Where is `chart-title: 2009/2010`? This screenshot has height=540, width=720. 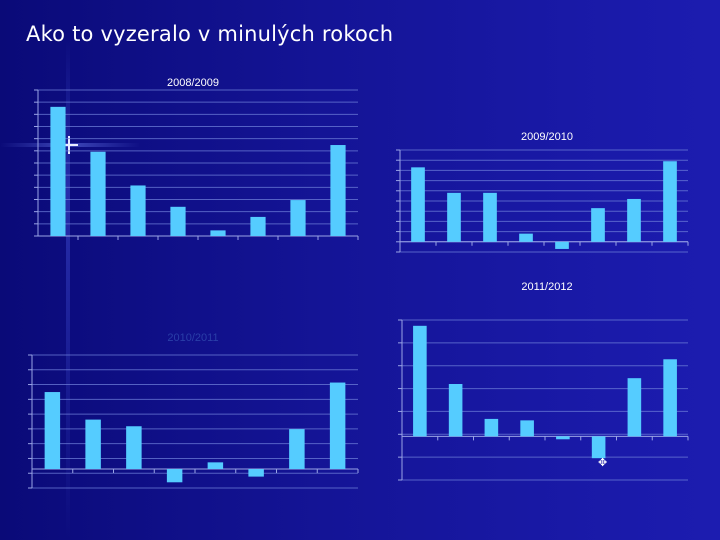 chart-title: 2009/2010 is located at coordinates (547, 137).